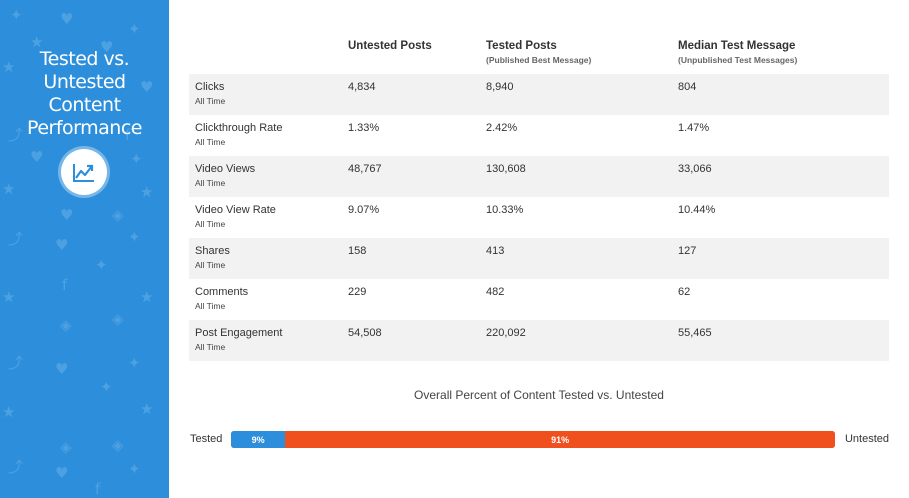 This screenshot has width=909, height=498. What do you see at coordinates (212, 257) in the screenshot?
I see `metric-cell: Shares All Time` at bounding box center [212, 257].